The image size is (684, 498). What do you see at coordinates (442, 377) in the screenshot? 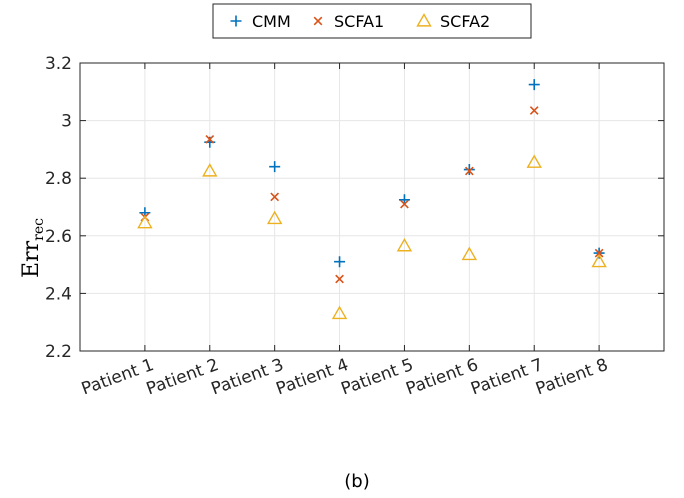
I see `x-tick-label: Patient 6` at bounding box center [442, 377].